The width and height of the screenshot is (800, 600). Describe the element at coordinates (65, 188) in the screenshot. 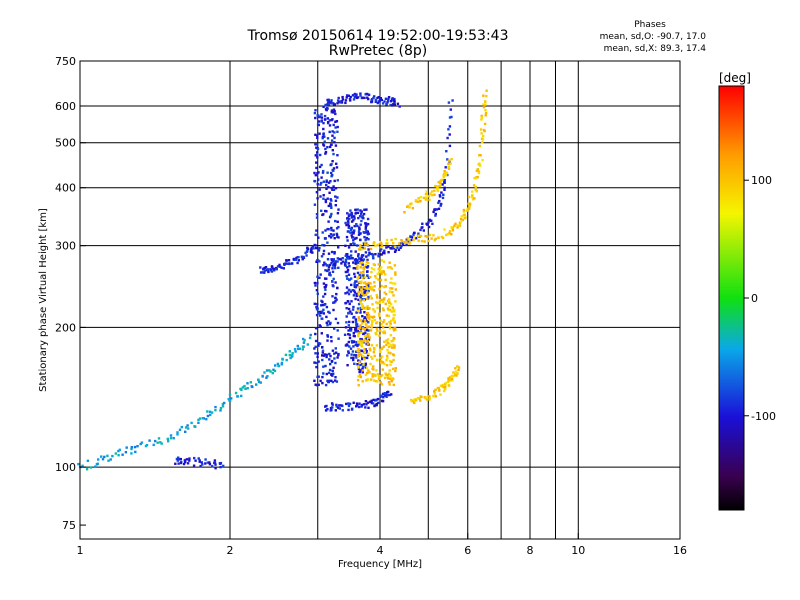

I see `y-tick-label: 400` at that location.